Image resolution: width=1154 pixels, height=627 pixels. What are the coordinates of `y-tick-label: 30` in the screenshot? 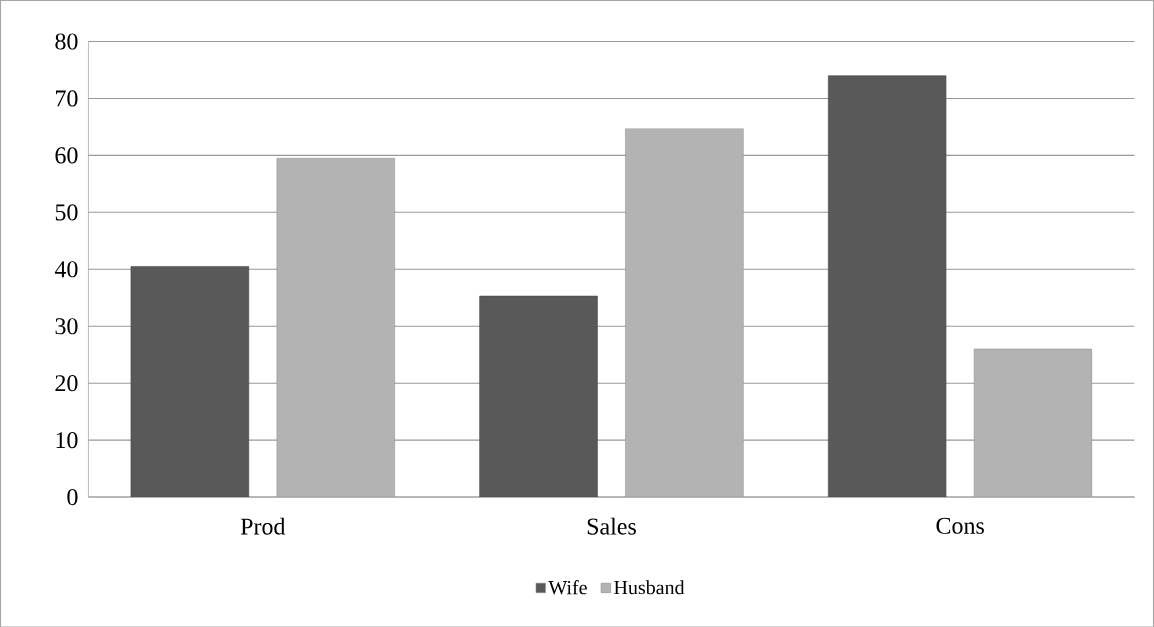 It's located at (66, 326).